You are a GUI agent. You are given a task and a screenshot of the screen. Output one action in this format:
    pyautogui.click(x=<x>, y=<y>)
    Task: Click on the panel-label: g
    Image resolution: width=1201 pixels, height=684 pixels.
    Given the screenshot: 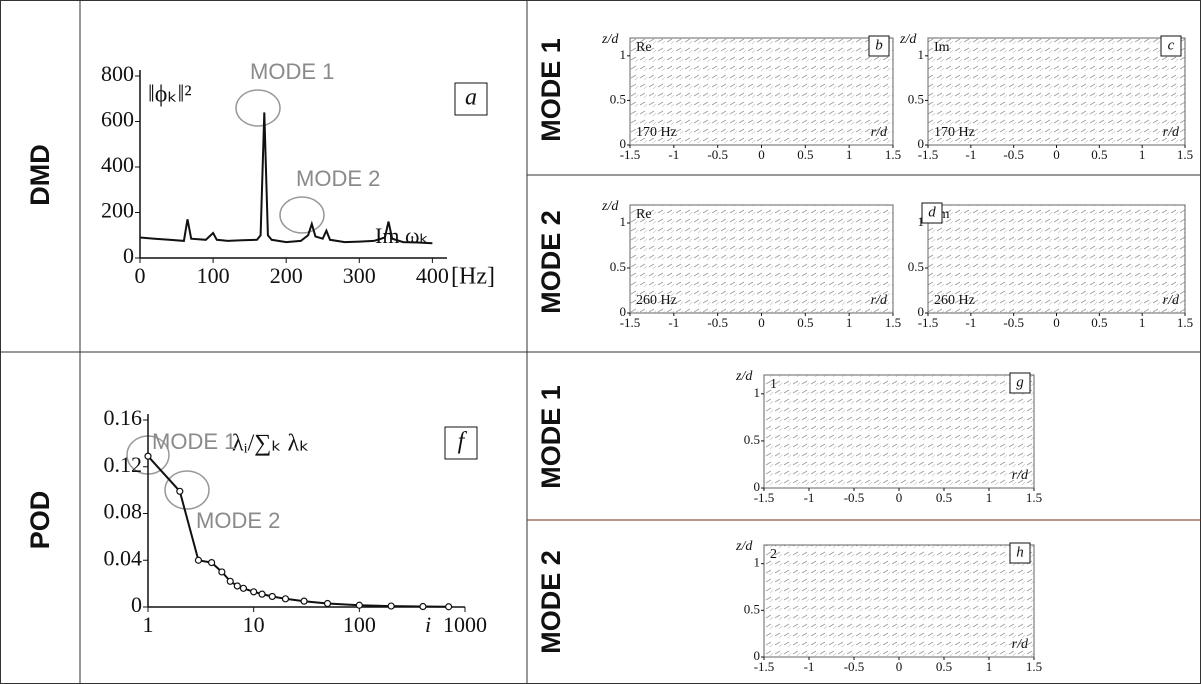 What is the action you would take?
    pyautogui.click(x=1020, y=382)
    